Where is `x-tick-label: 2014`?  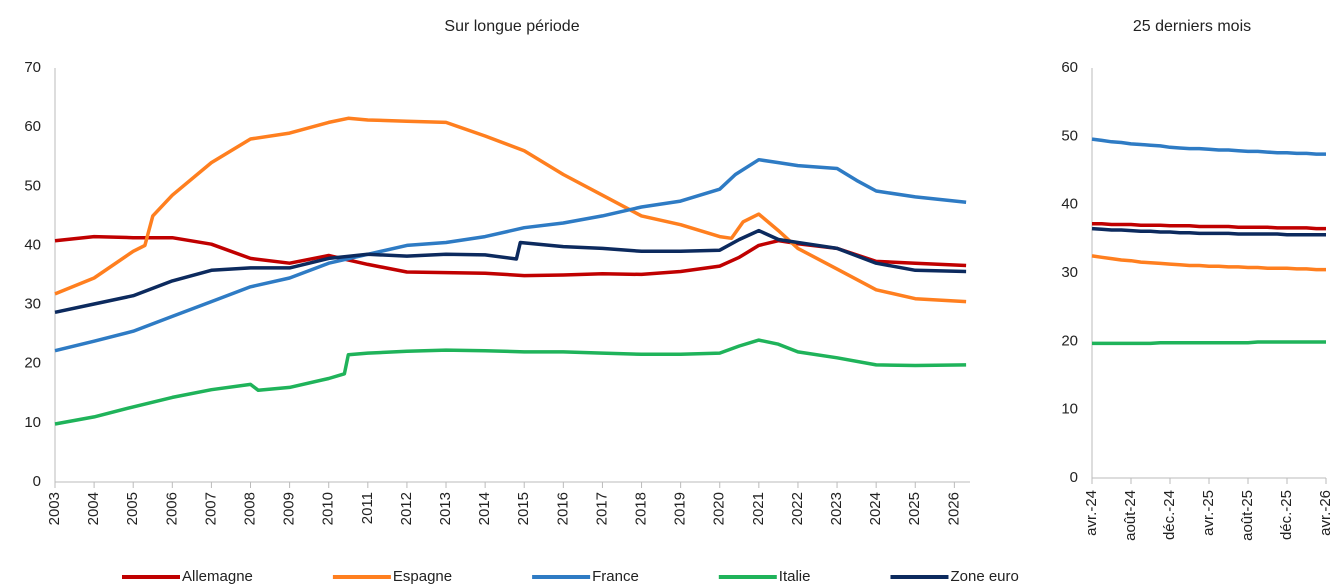 x-tick-label: 2014 is located at coordinates (484, 508).